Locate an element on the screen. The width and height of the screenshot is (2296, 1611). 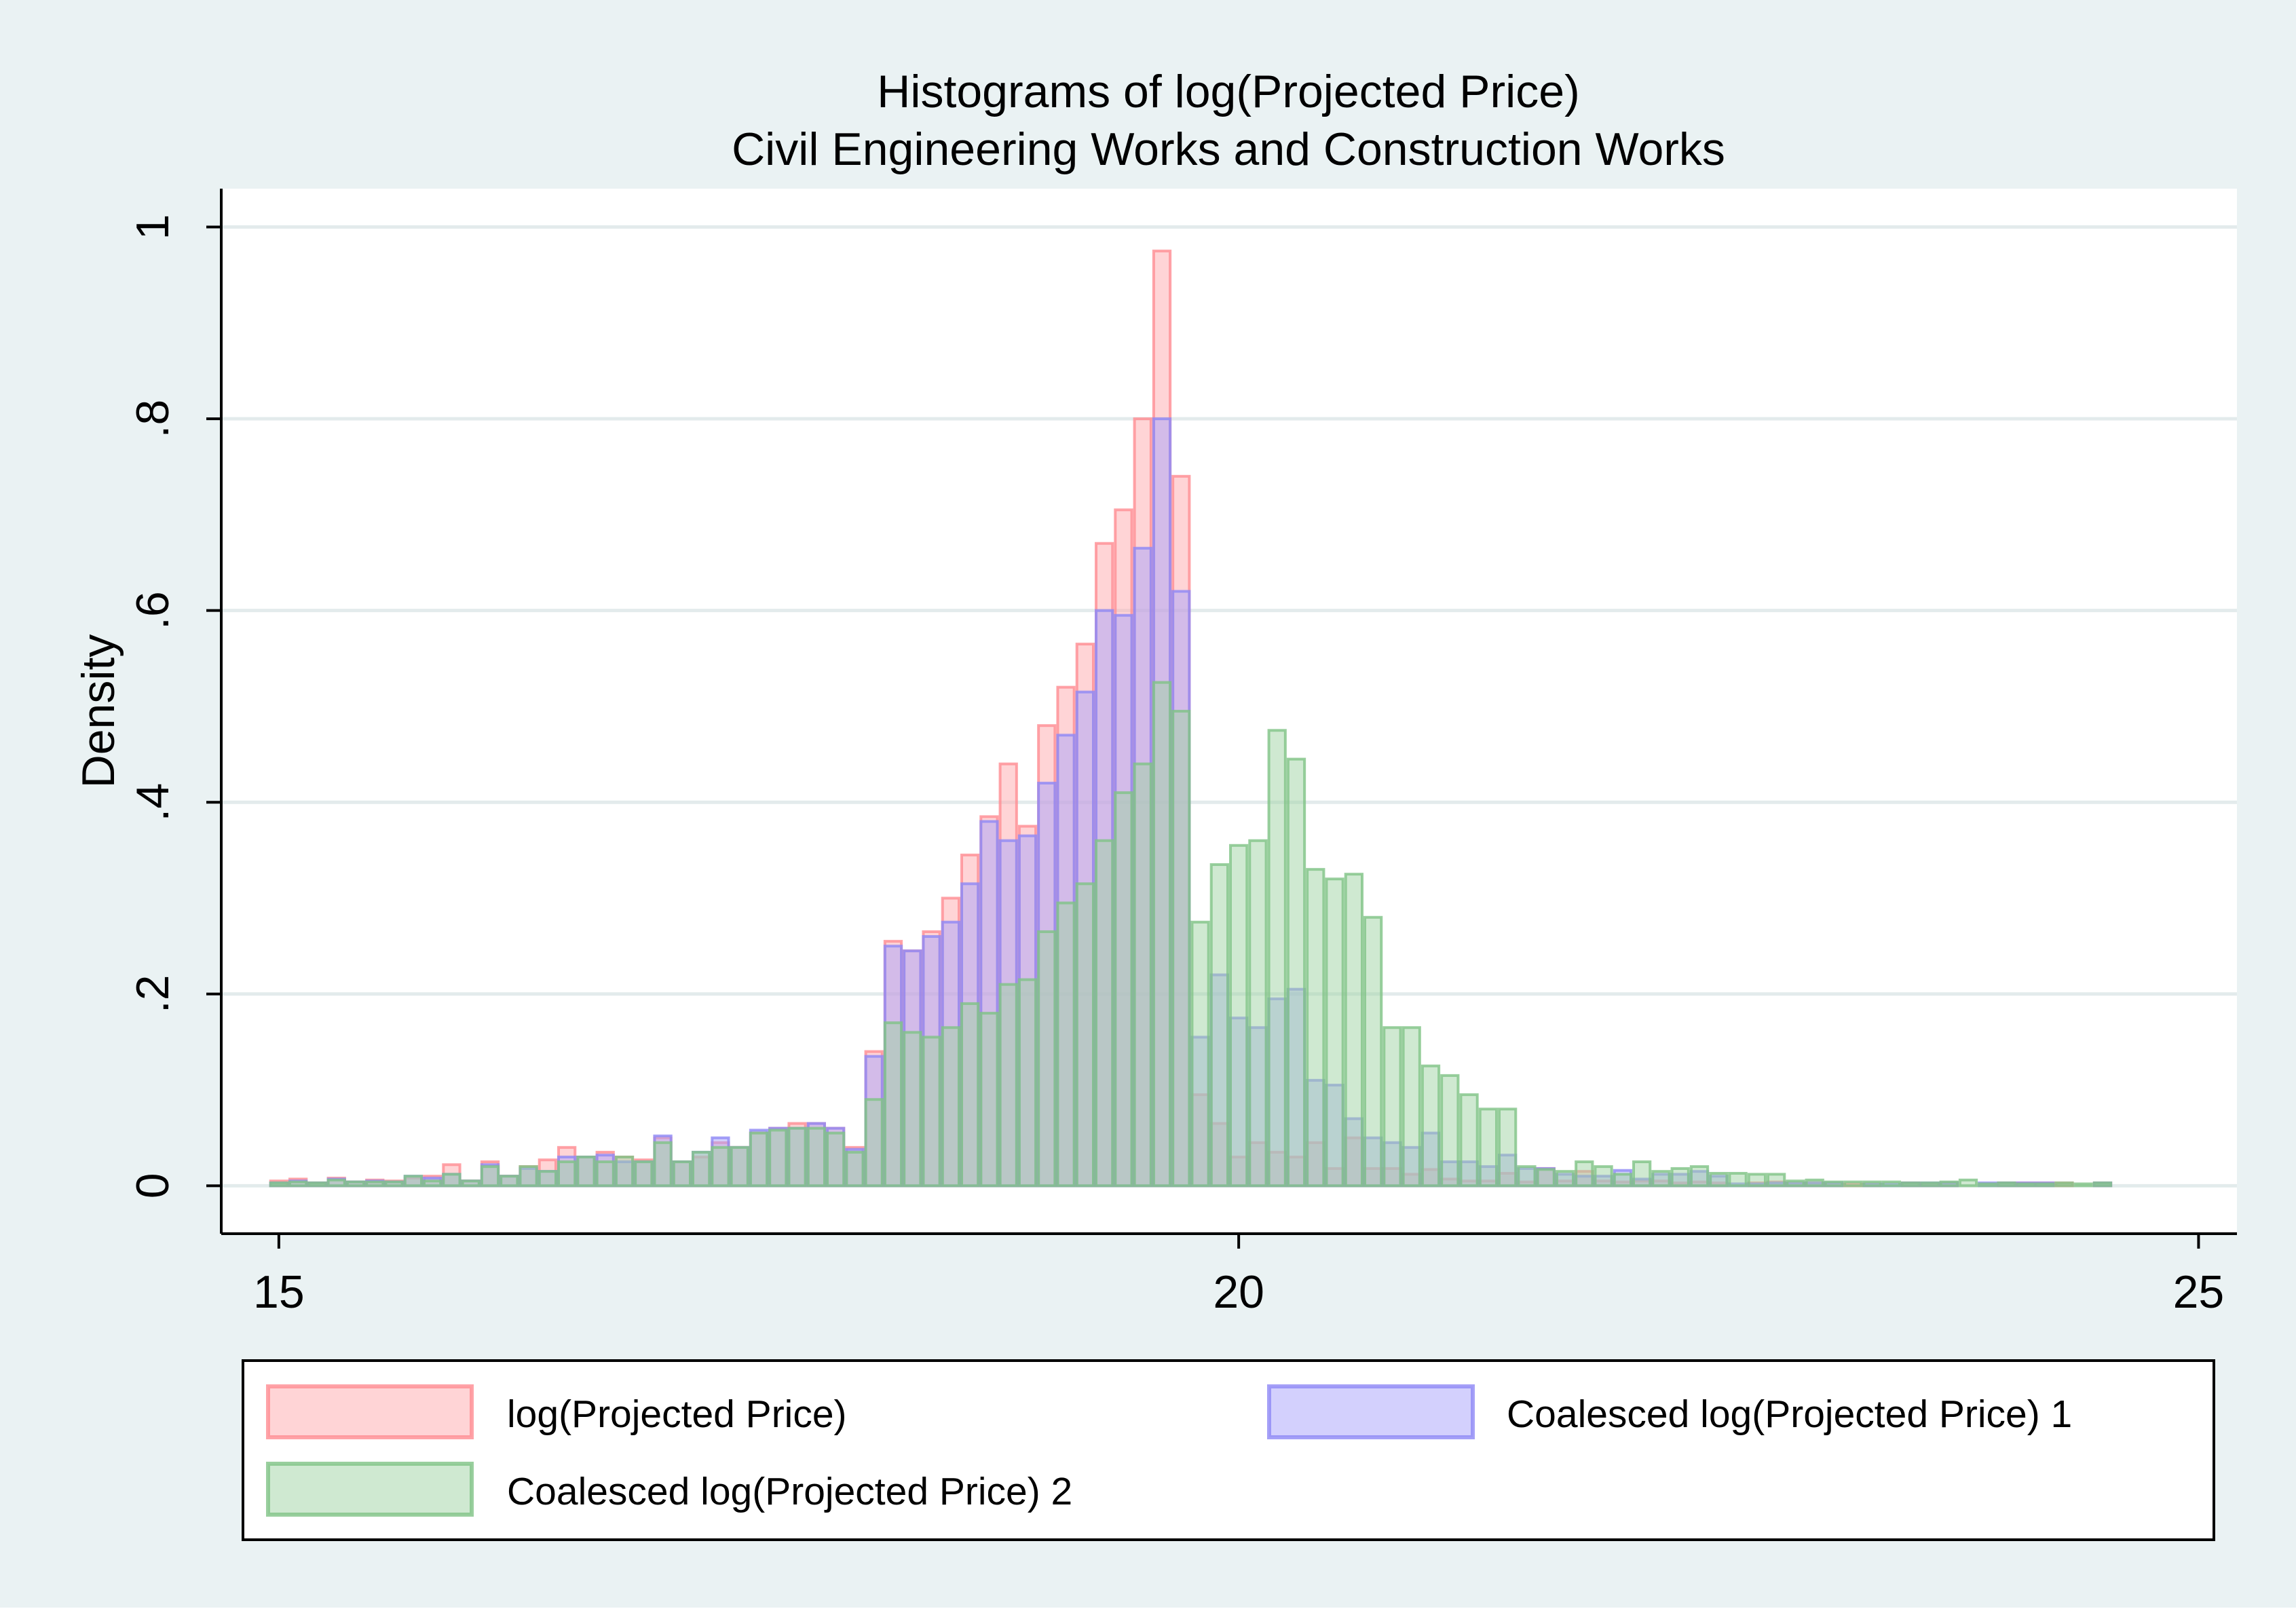
chart-title: Histograms of log(Projected Price) is located at coordinates (1228, 91).